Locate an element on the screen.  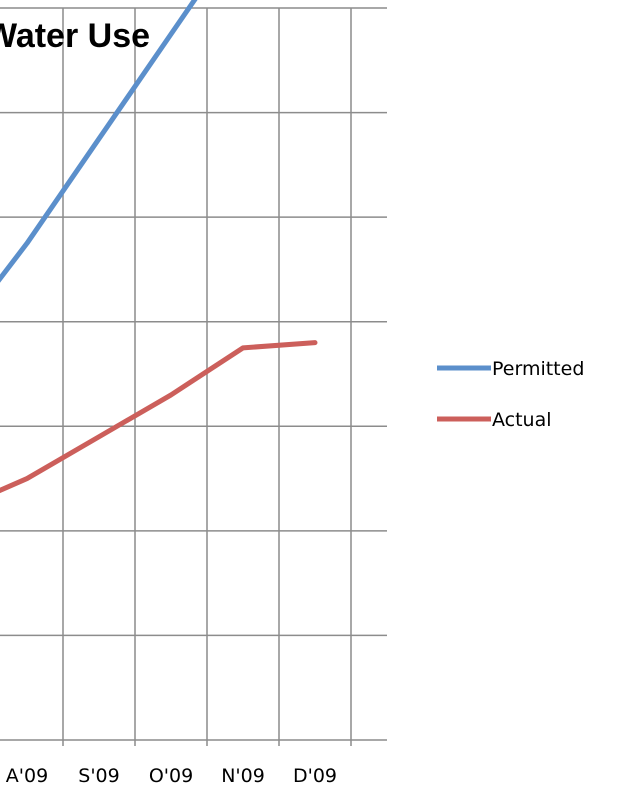
legend: Permitted Actual is located at coordinates (510, 394).